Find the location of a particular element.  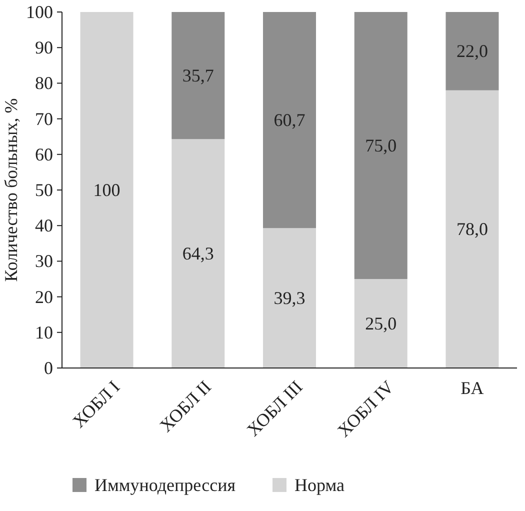

x-tick-label: БА is located at coordinates (472, 388).